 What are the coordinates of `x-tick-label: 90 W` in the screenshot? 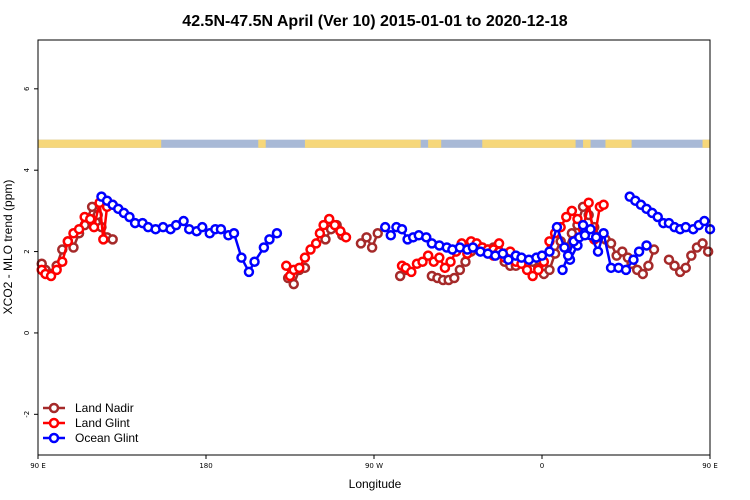 It's located at (374, 466).